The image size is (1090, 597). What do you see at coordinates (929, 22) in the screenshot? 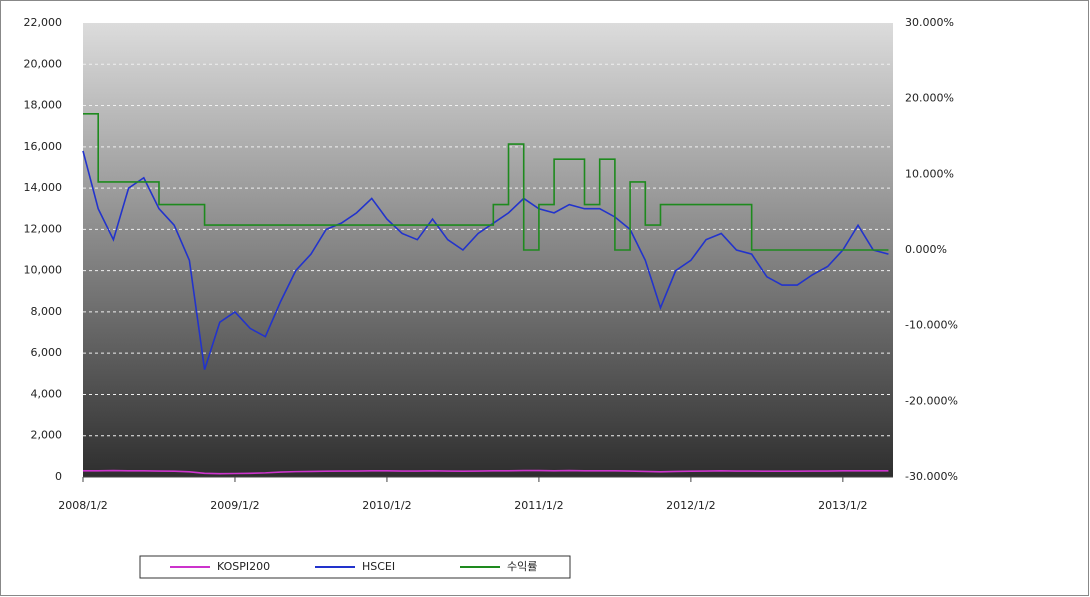
I see `y2-tick-label: 30.000%` at bounding box center [929, 22].